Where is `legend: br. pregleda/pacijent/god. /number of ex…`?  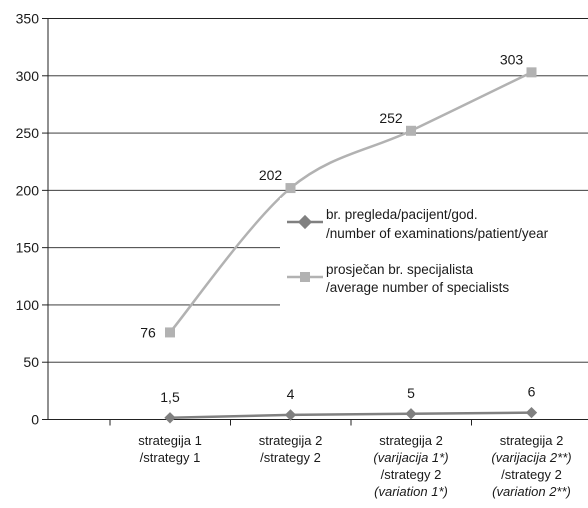 legend: br. pregleda/pacijent/god. /number of ex… is located at coordinates (434, 253).